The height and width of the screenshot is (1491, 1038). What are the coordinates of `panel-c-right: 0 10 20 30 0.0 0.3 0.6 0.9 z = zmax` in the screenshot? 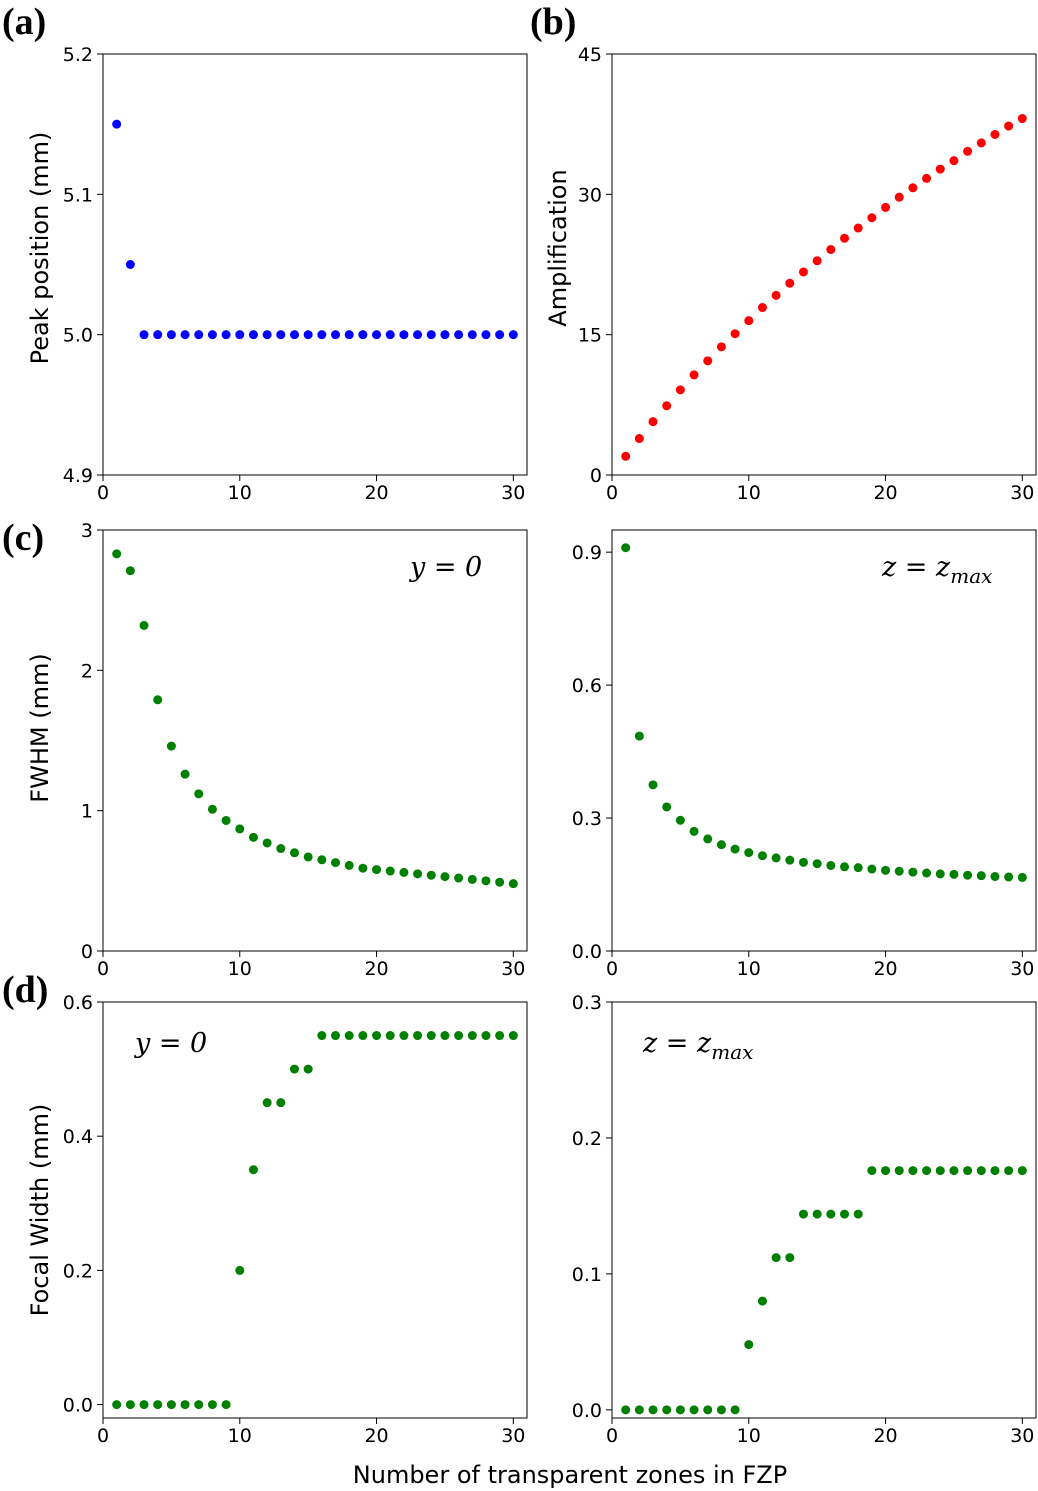 It's located at (804, 754).